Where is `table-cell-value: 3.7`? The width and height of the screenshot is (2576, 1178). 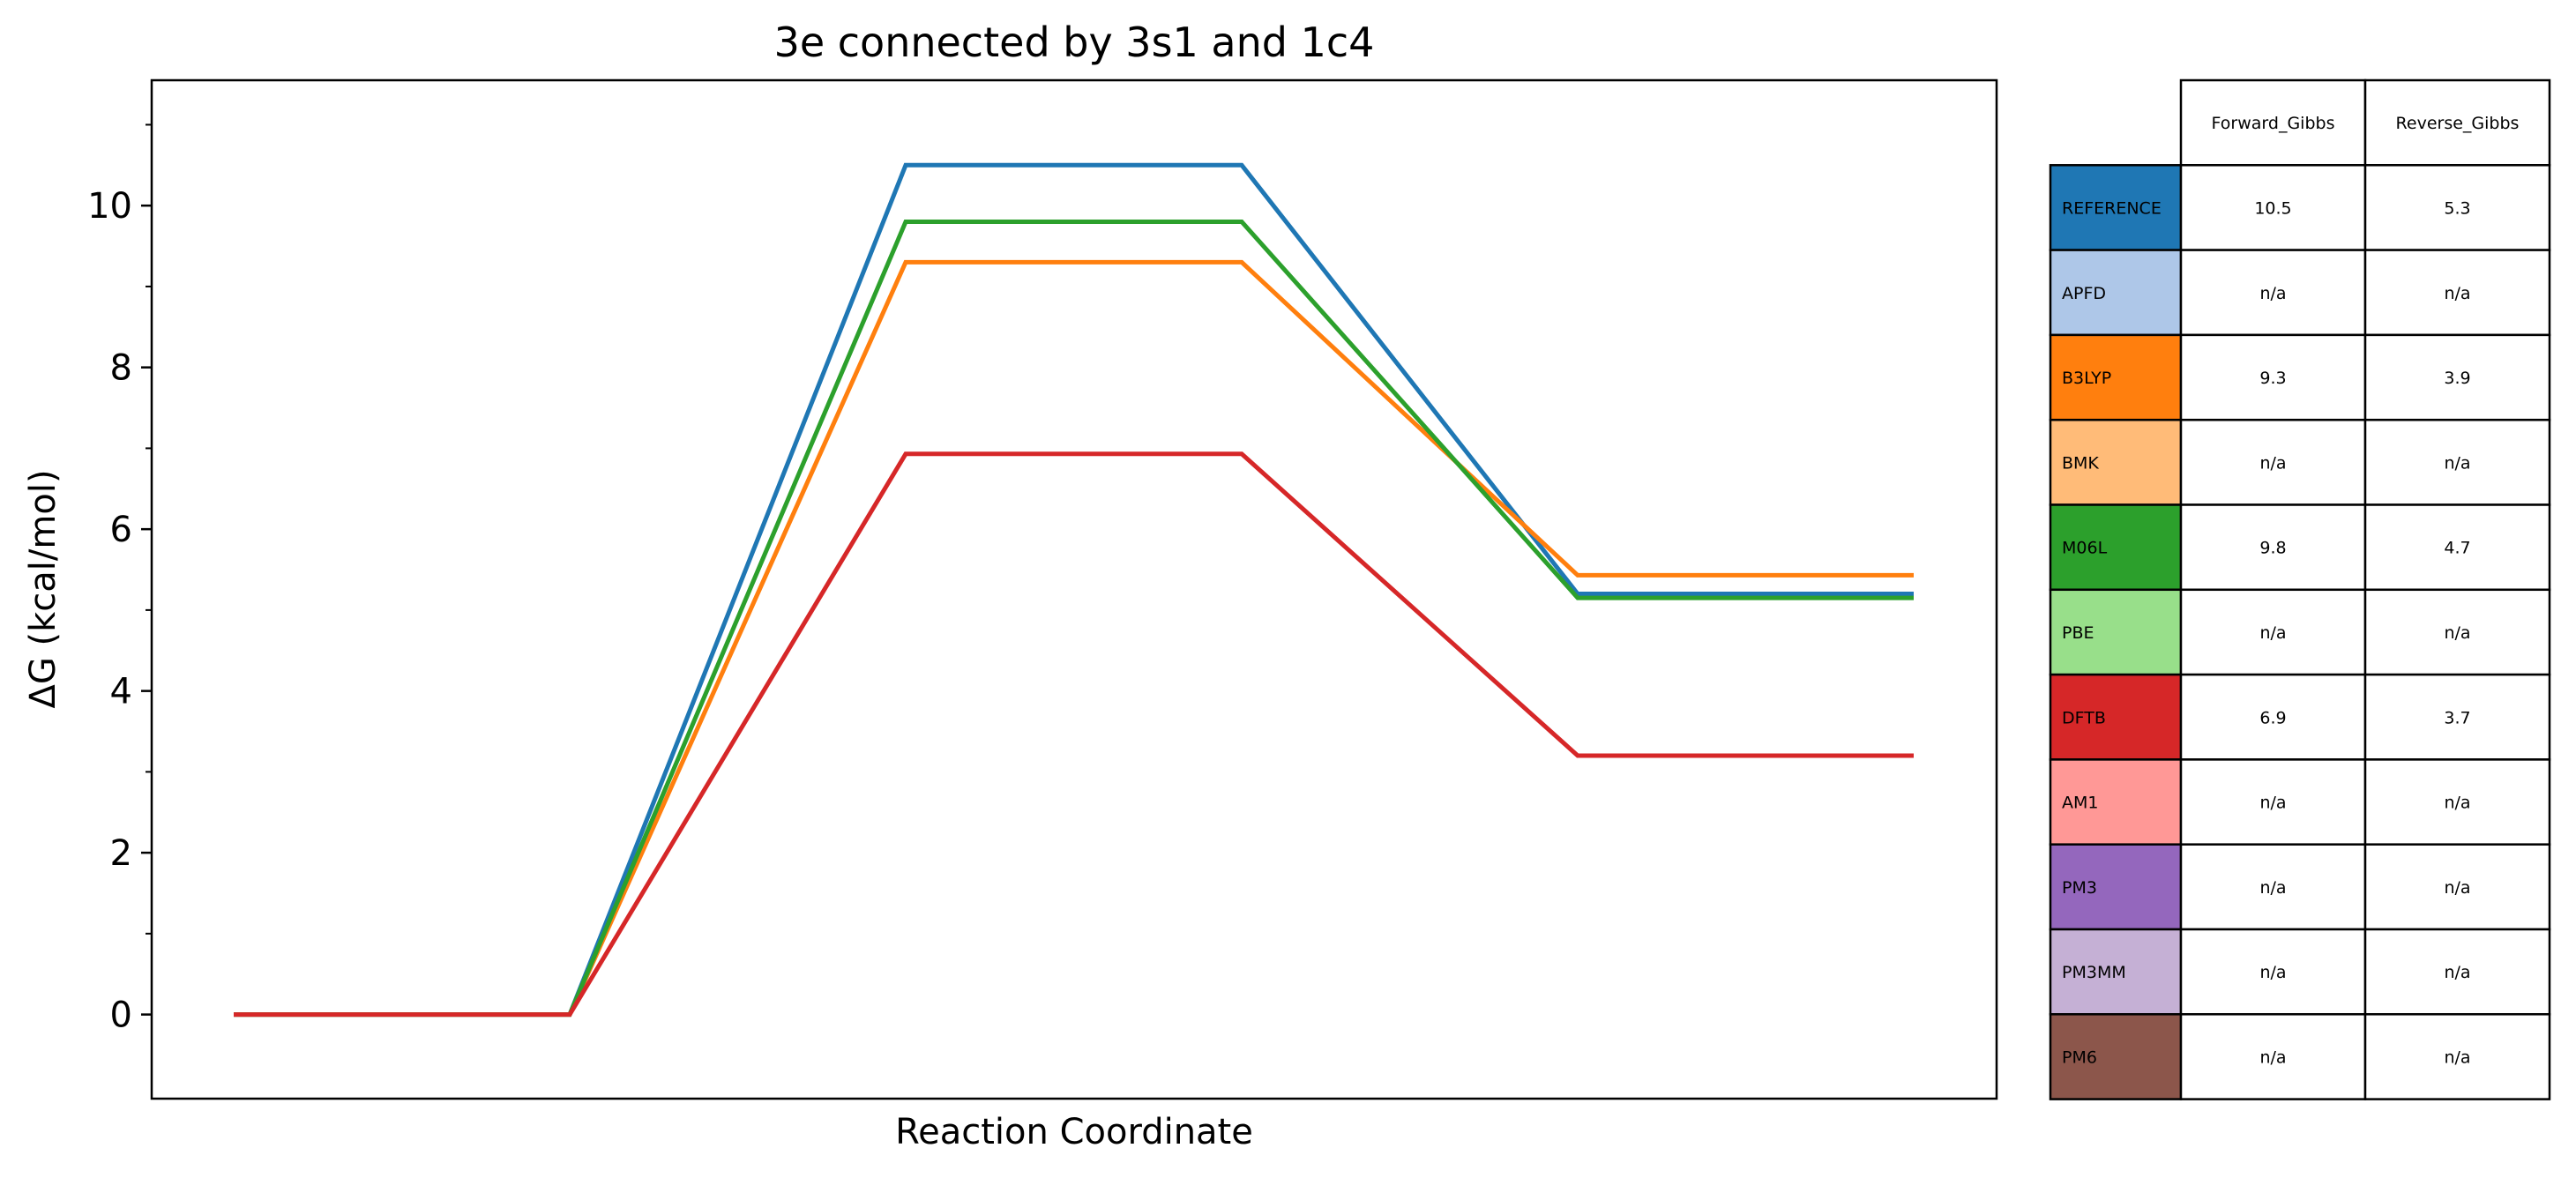 table-cell-value: 3.7 is located at coordinates (2457, 717).